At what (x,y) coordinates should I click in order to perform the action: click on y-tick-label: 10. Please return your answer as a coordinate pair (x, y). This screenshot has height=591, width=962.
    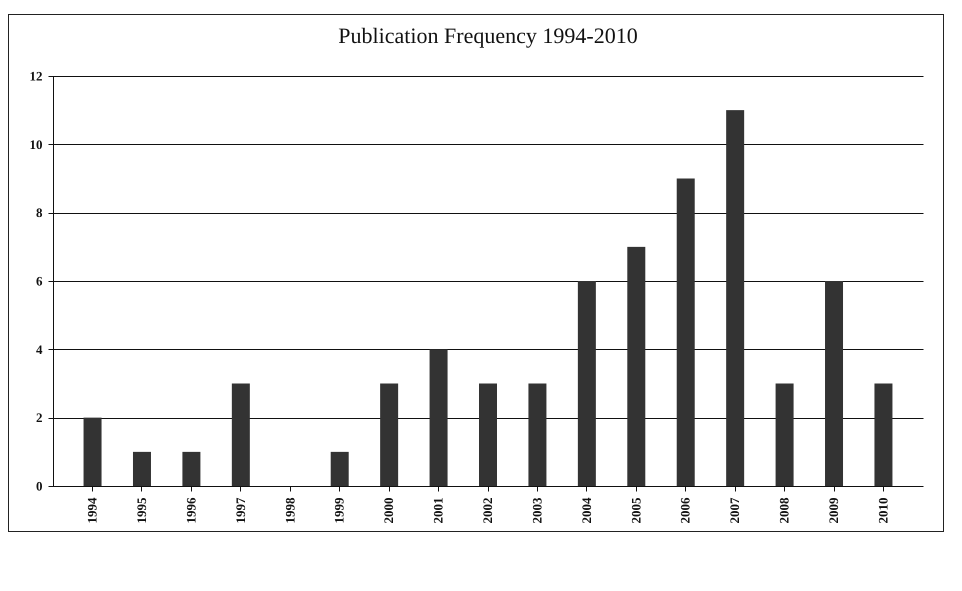
    Looking at the image, I should click on (36, 144).